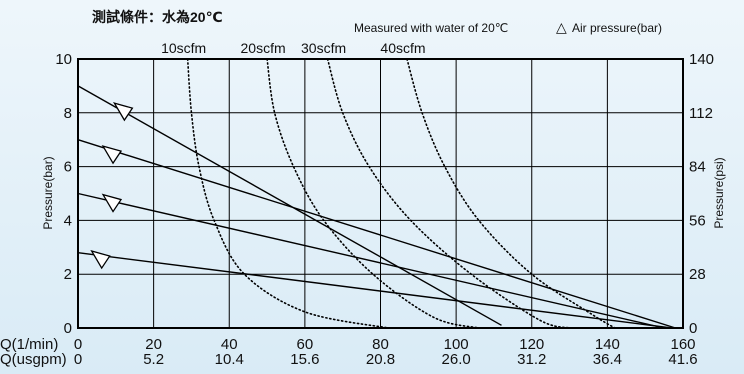 Image resolution: width=744 pixels, height=374 pixels. Describe the element at coordinates (68, 328) in the screenshot. I see `y-tick-label-bar: 0` at that location.